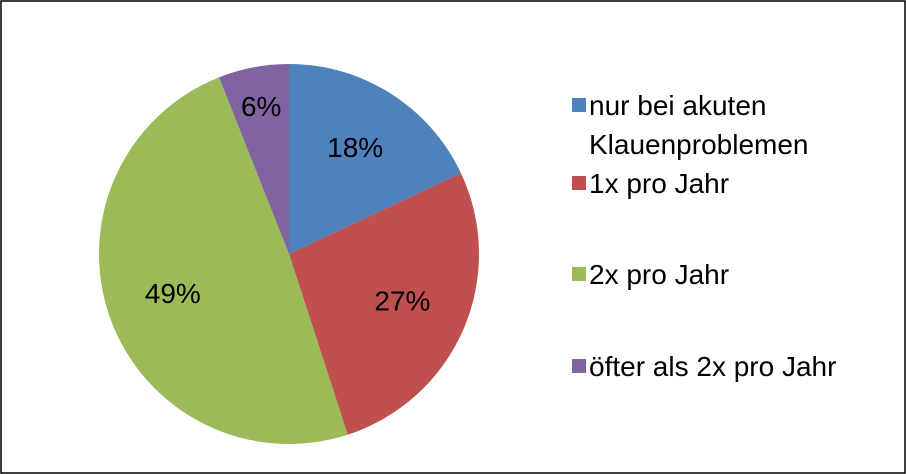 This screenshot has height=474, width=906. I want to click on legend-label: 1x pro Jahr, so click(659, 183).